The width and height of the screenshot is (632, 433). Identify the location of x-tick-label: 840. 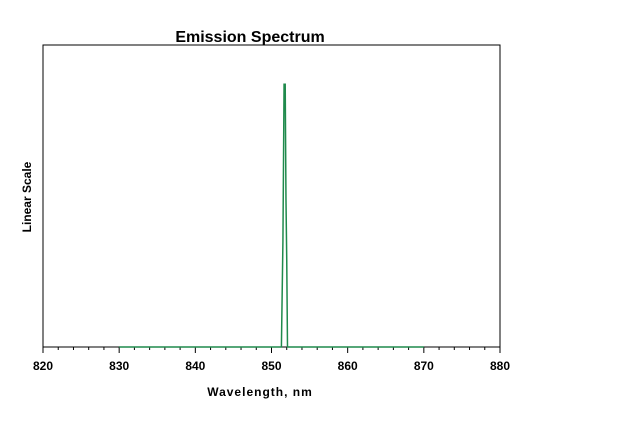
(195, 366).